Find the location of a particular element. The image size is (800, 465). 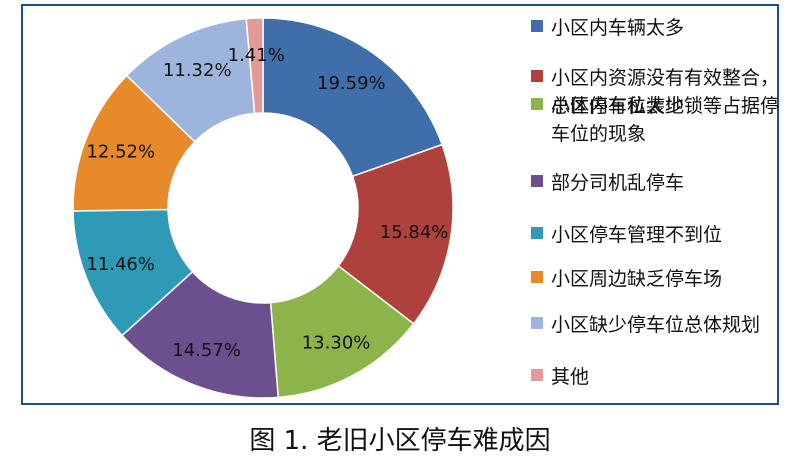

legend-label-6: 小区周边缺乏停车场 is located at coordinates (637, 279).